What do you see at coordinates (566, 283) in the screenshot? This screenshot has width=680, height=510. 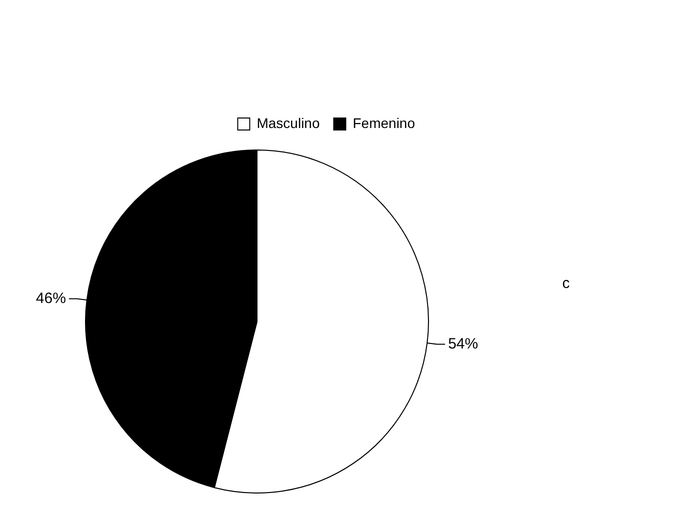 I see `text: c` at bounding box center [566, 283].